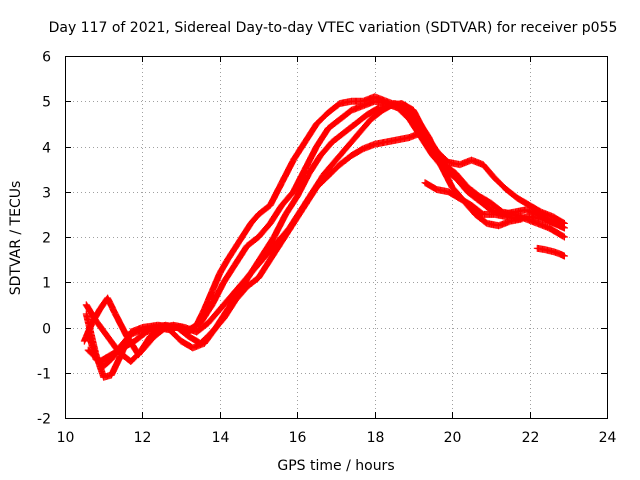 The width and height of the screenshot is (640, 480). What do you see at coordinates (608, 438) in the screenshot?
I see `x-tick-label: 24` at bounding box center [608, 438].